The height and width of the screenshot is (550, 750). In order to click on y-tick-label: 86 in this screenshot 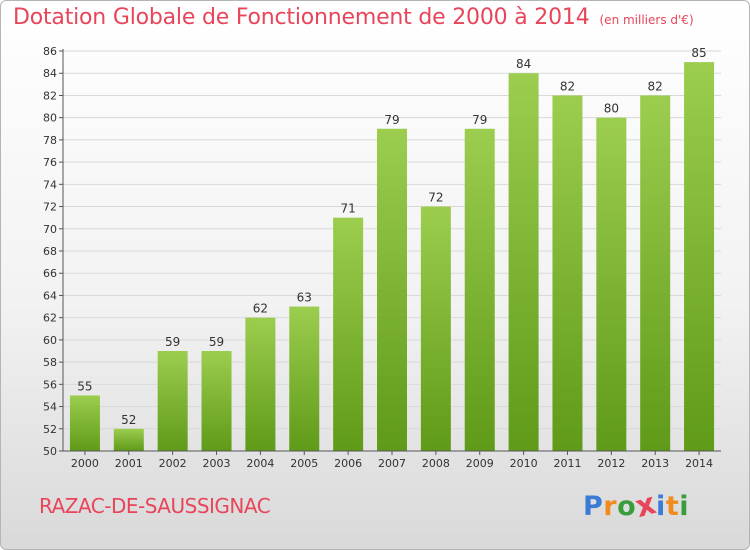, I will do `click(50, 51)`.